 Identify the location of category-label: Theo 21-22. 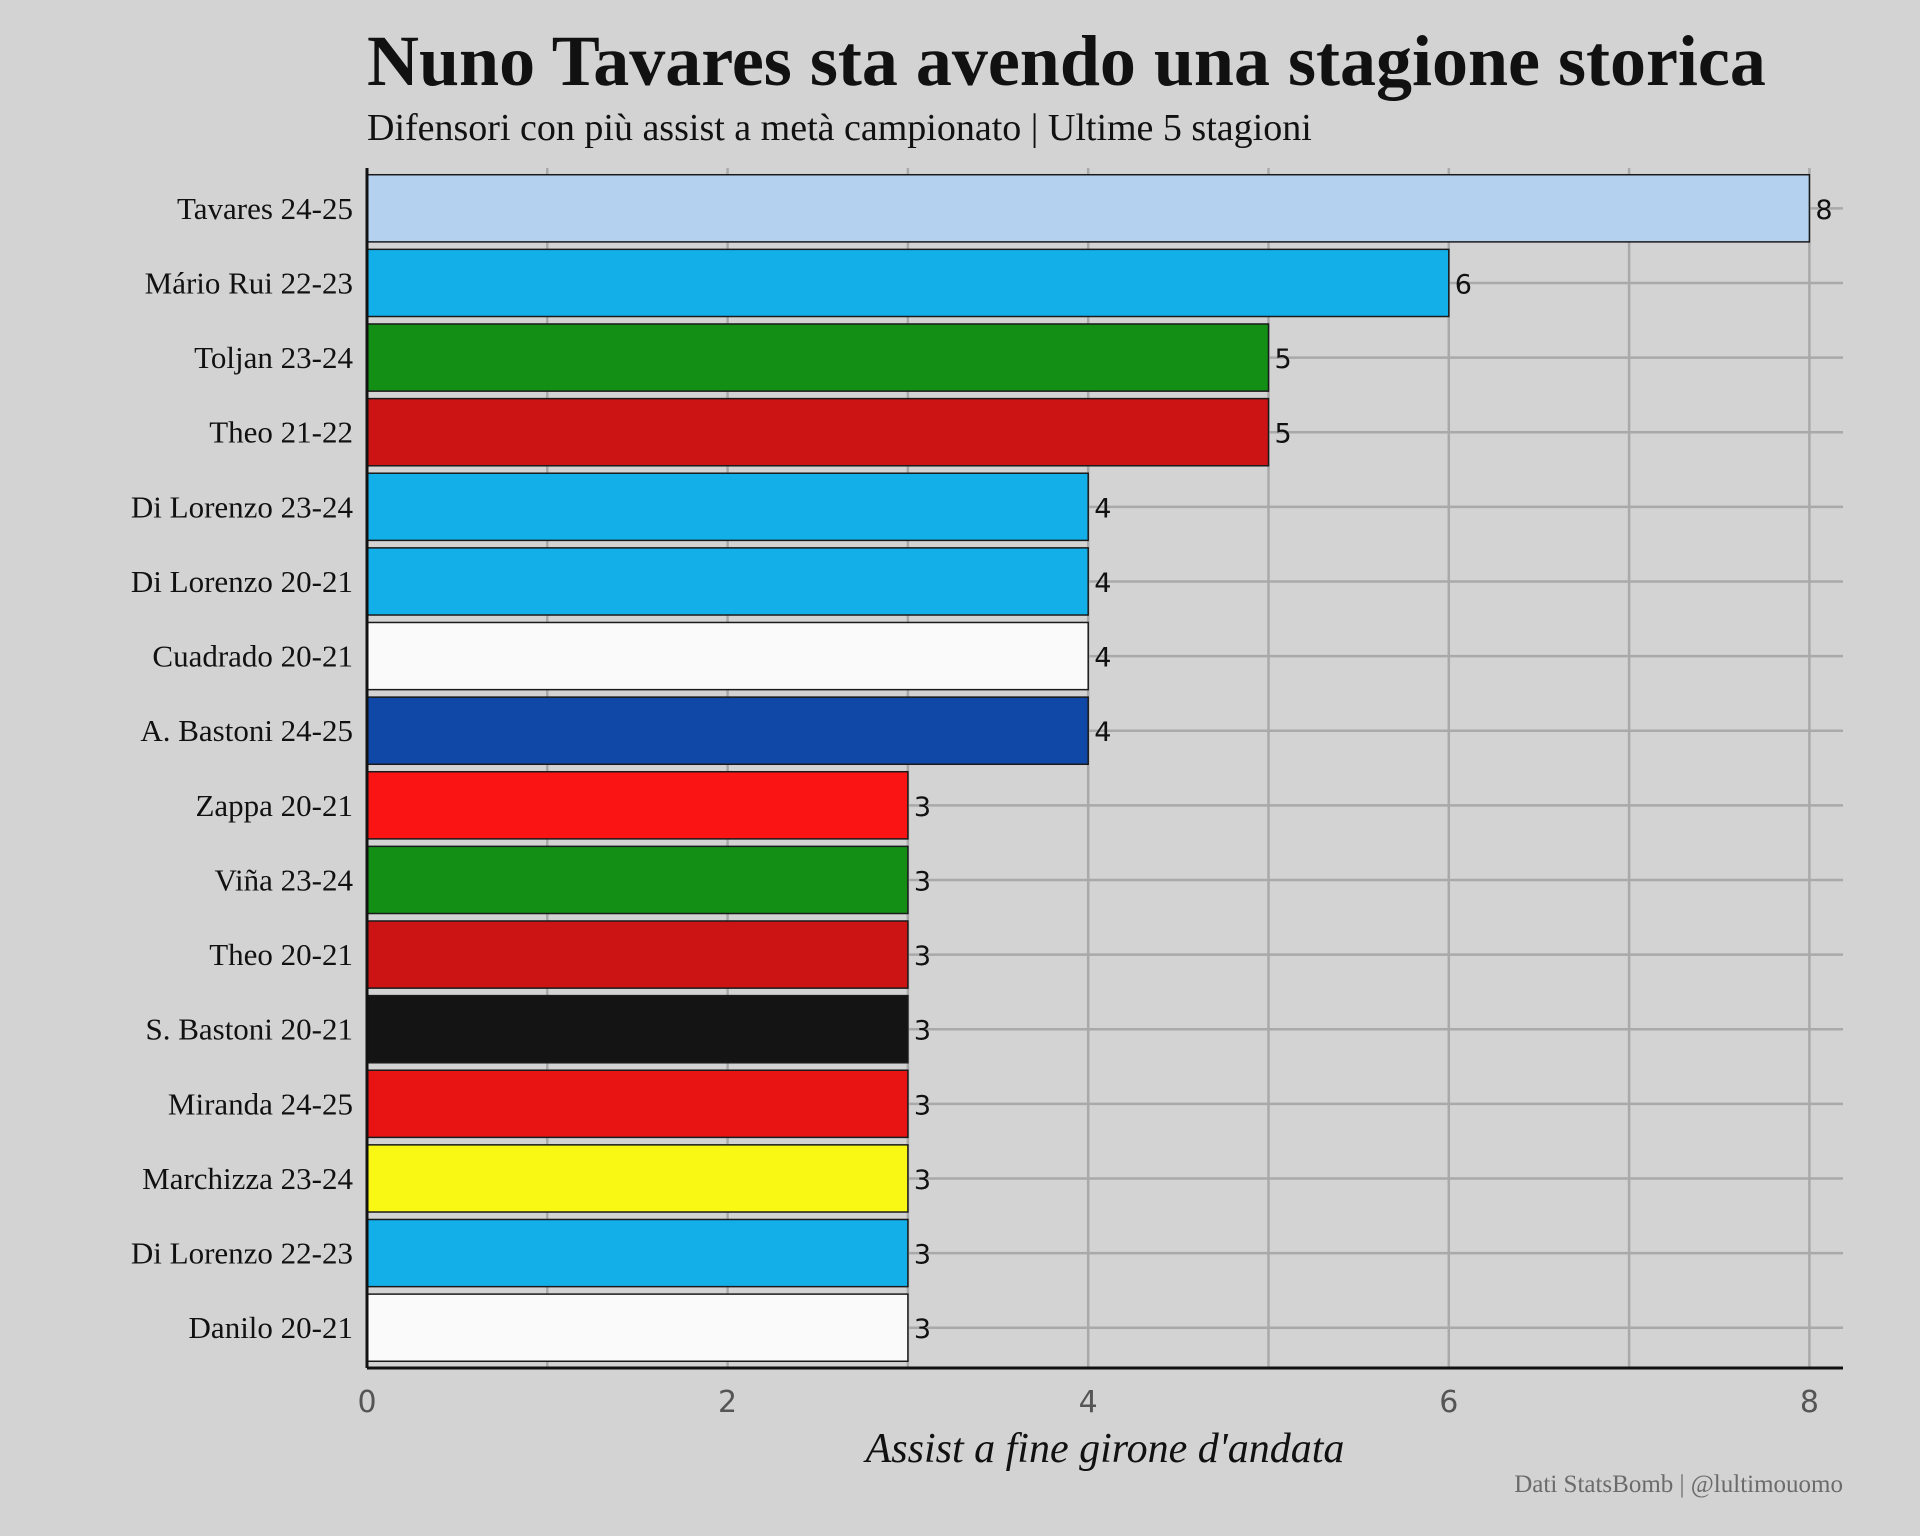
(281, 432).